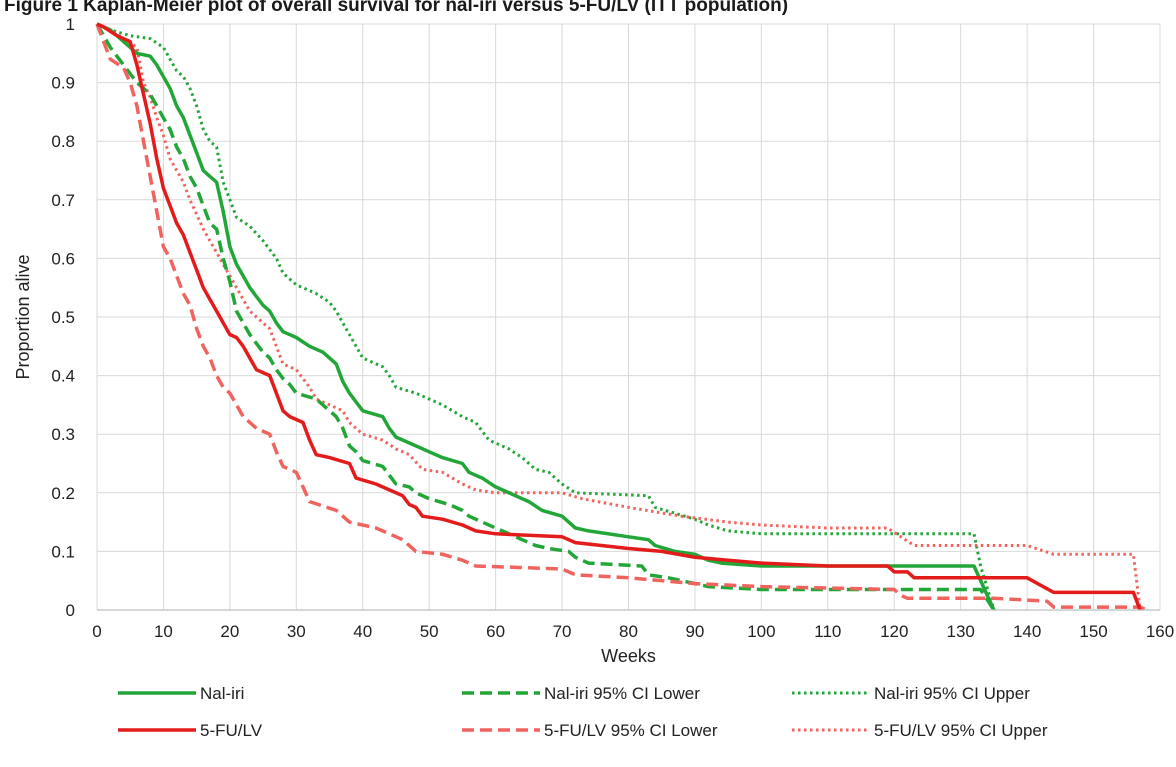 The image size is (1176, 767). I want to click on x-tick-label: 40, so click(362, 631).